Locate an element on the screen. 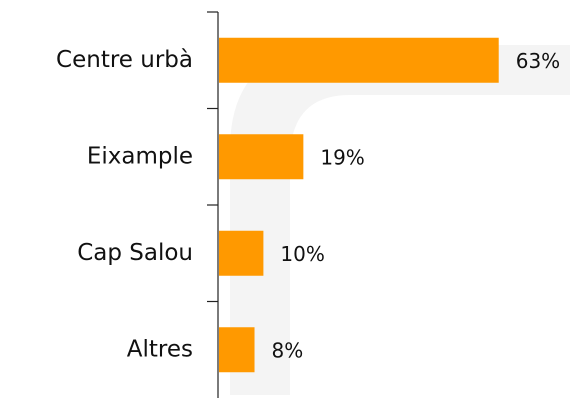  category-label: Centre urbà is located at coordinates (124, 60).